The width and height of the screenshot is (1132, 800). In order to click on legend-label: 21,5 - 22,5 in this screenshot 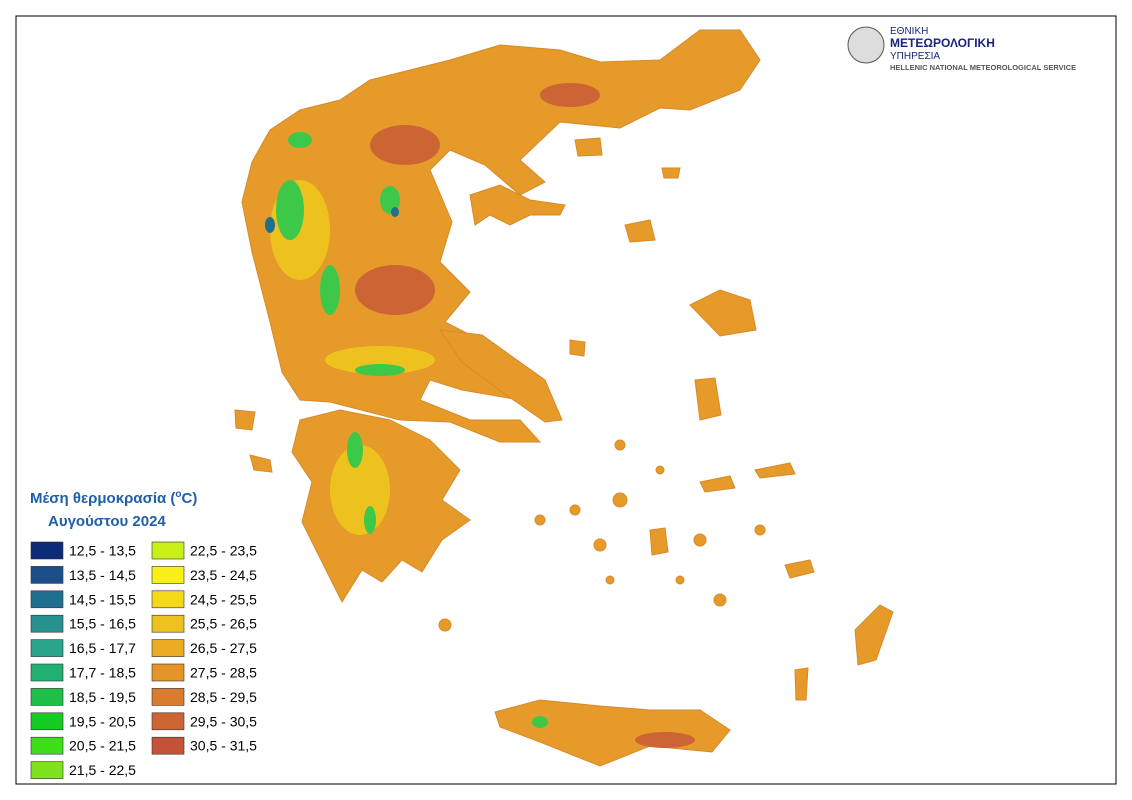, I will do `click(102, 770)`.